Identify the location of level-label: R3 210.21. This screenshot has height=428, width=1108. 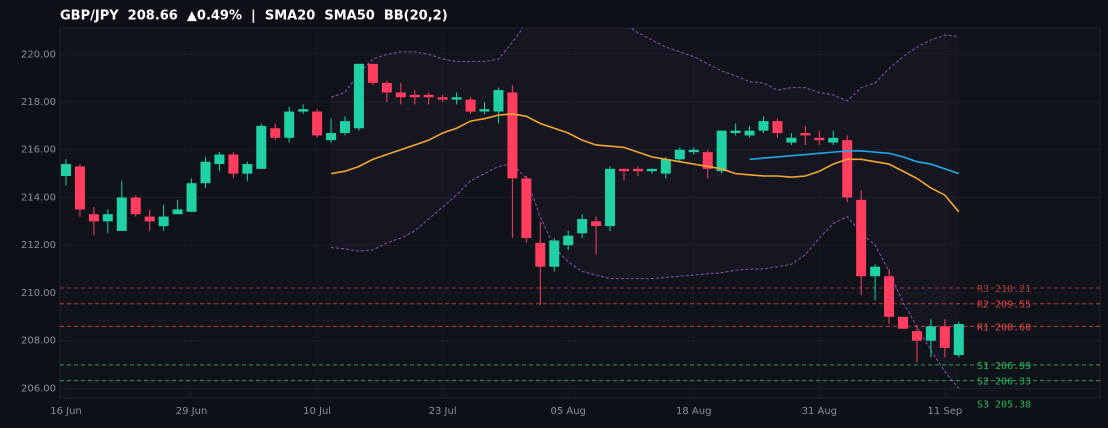
(1004, 289).